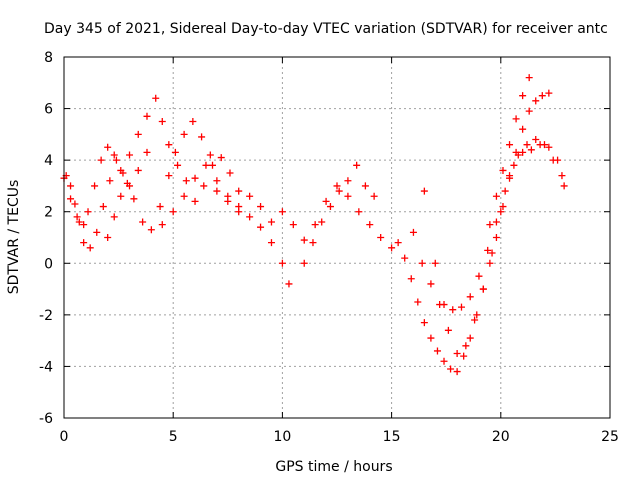  What do you see at coordinates (48, 161) in the screenshot?
I see `y-tick-label: 4` at bounding box center [48, 161].